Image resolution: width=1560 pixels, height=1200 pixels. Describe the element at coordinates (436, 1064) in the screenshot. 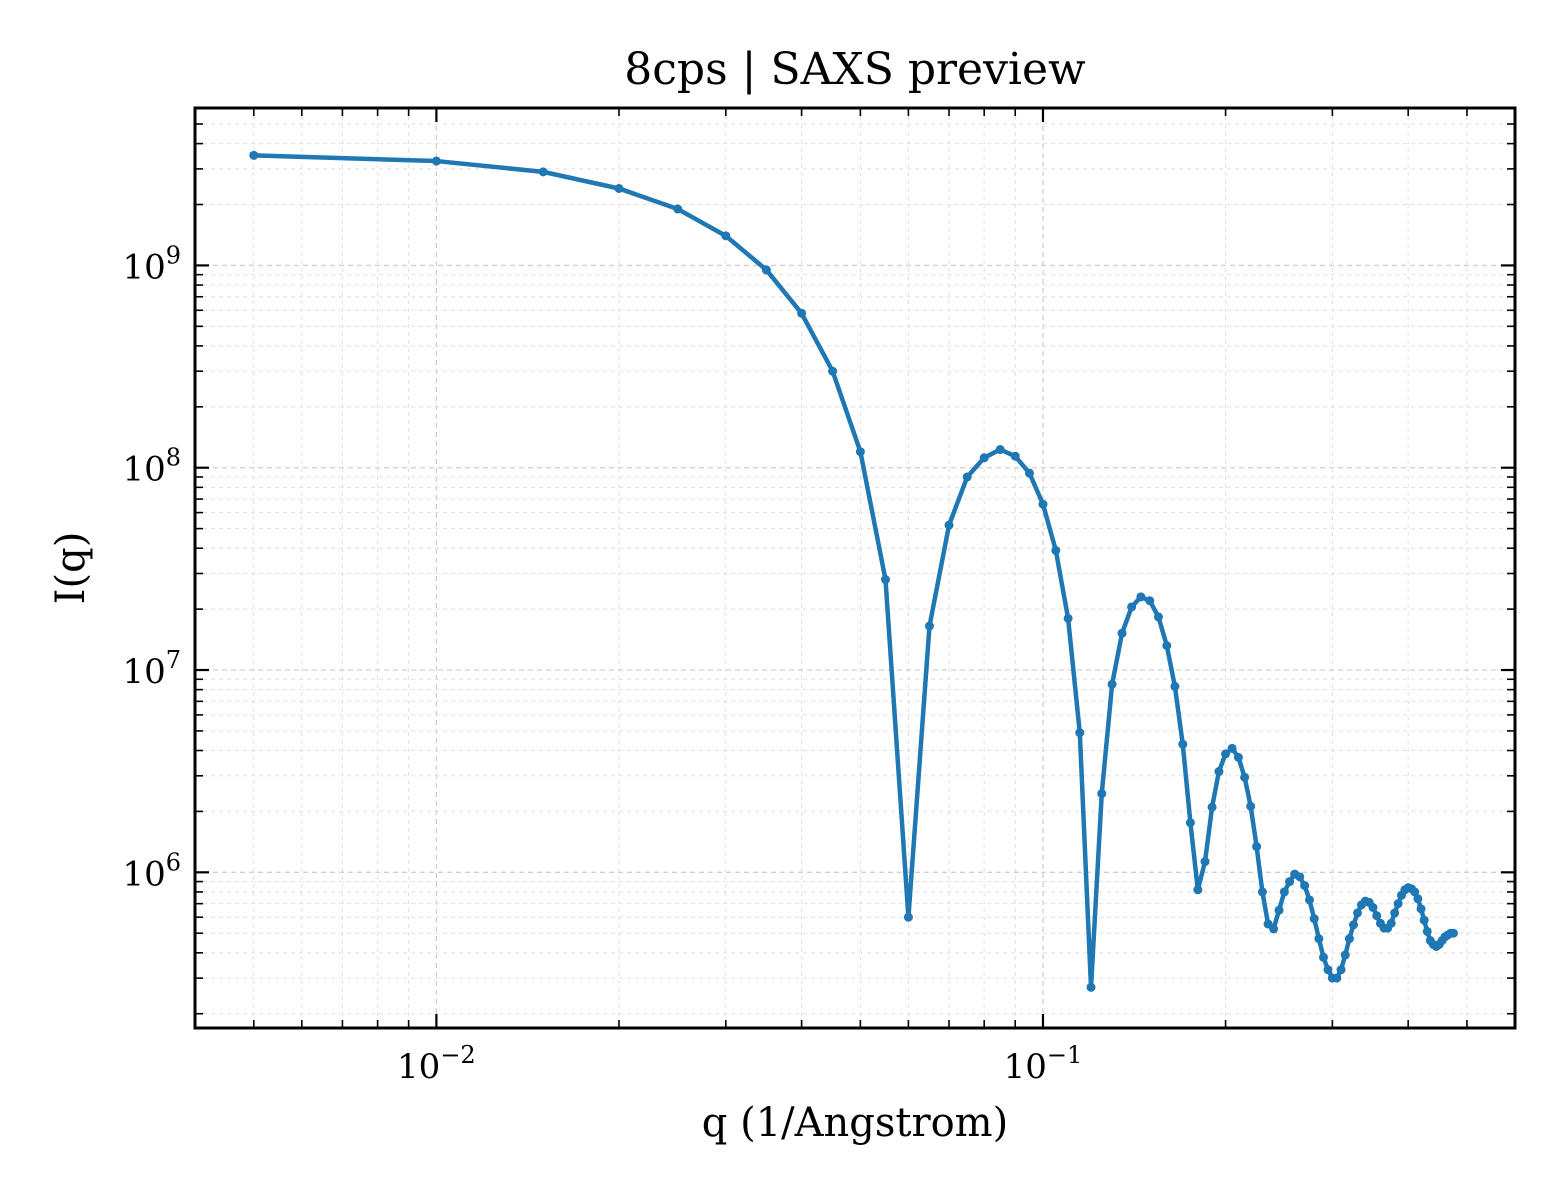

I see `x-tick-label: 10⁻²` at that location.